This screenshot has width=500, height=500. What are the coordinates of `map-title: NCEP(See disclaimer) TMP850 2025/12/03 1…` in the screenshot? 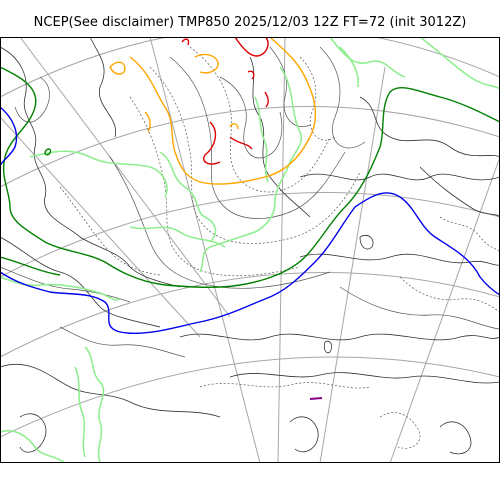 It's located at (250, 22).